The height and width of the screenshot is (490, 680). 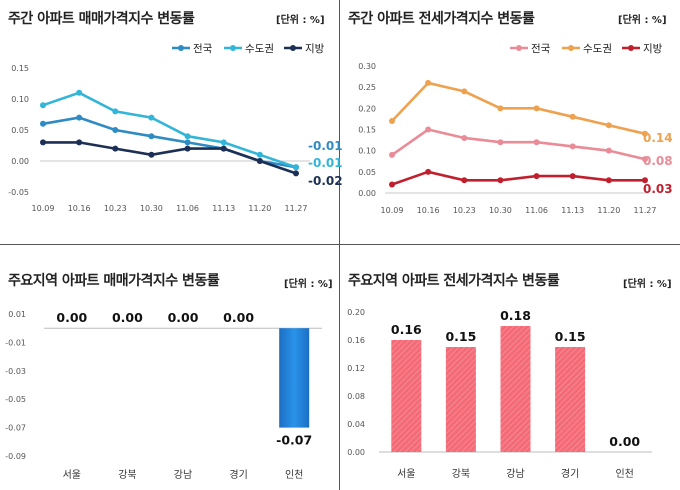 I want to click on legend-entry: 지방, so click(x=315, y=49).